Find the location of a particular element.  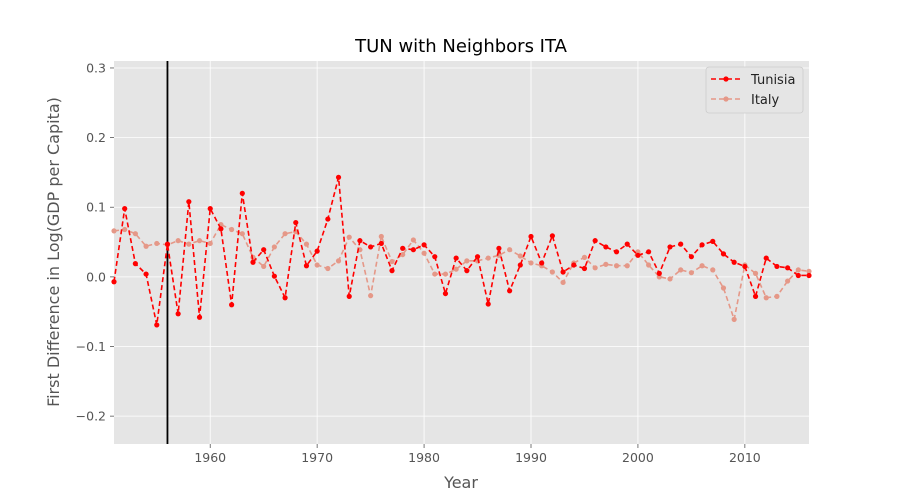

x-tick-label: 1990 is located at coordinates (531, 457).